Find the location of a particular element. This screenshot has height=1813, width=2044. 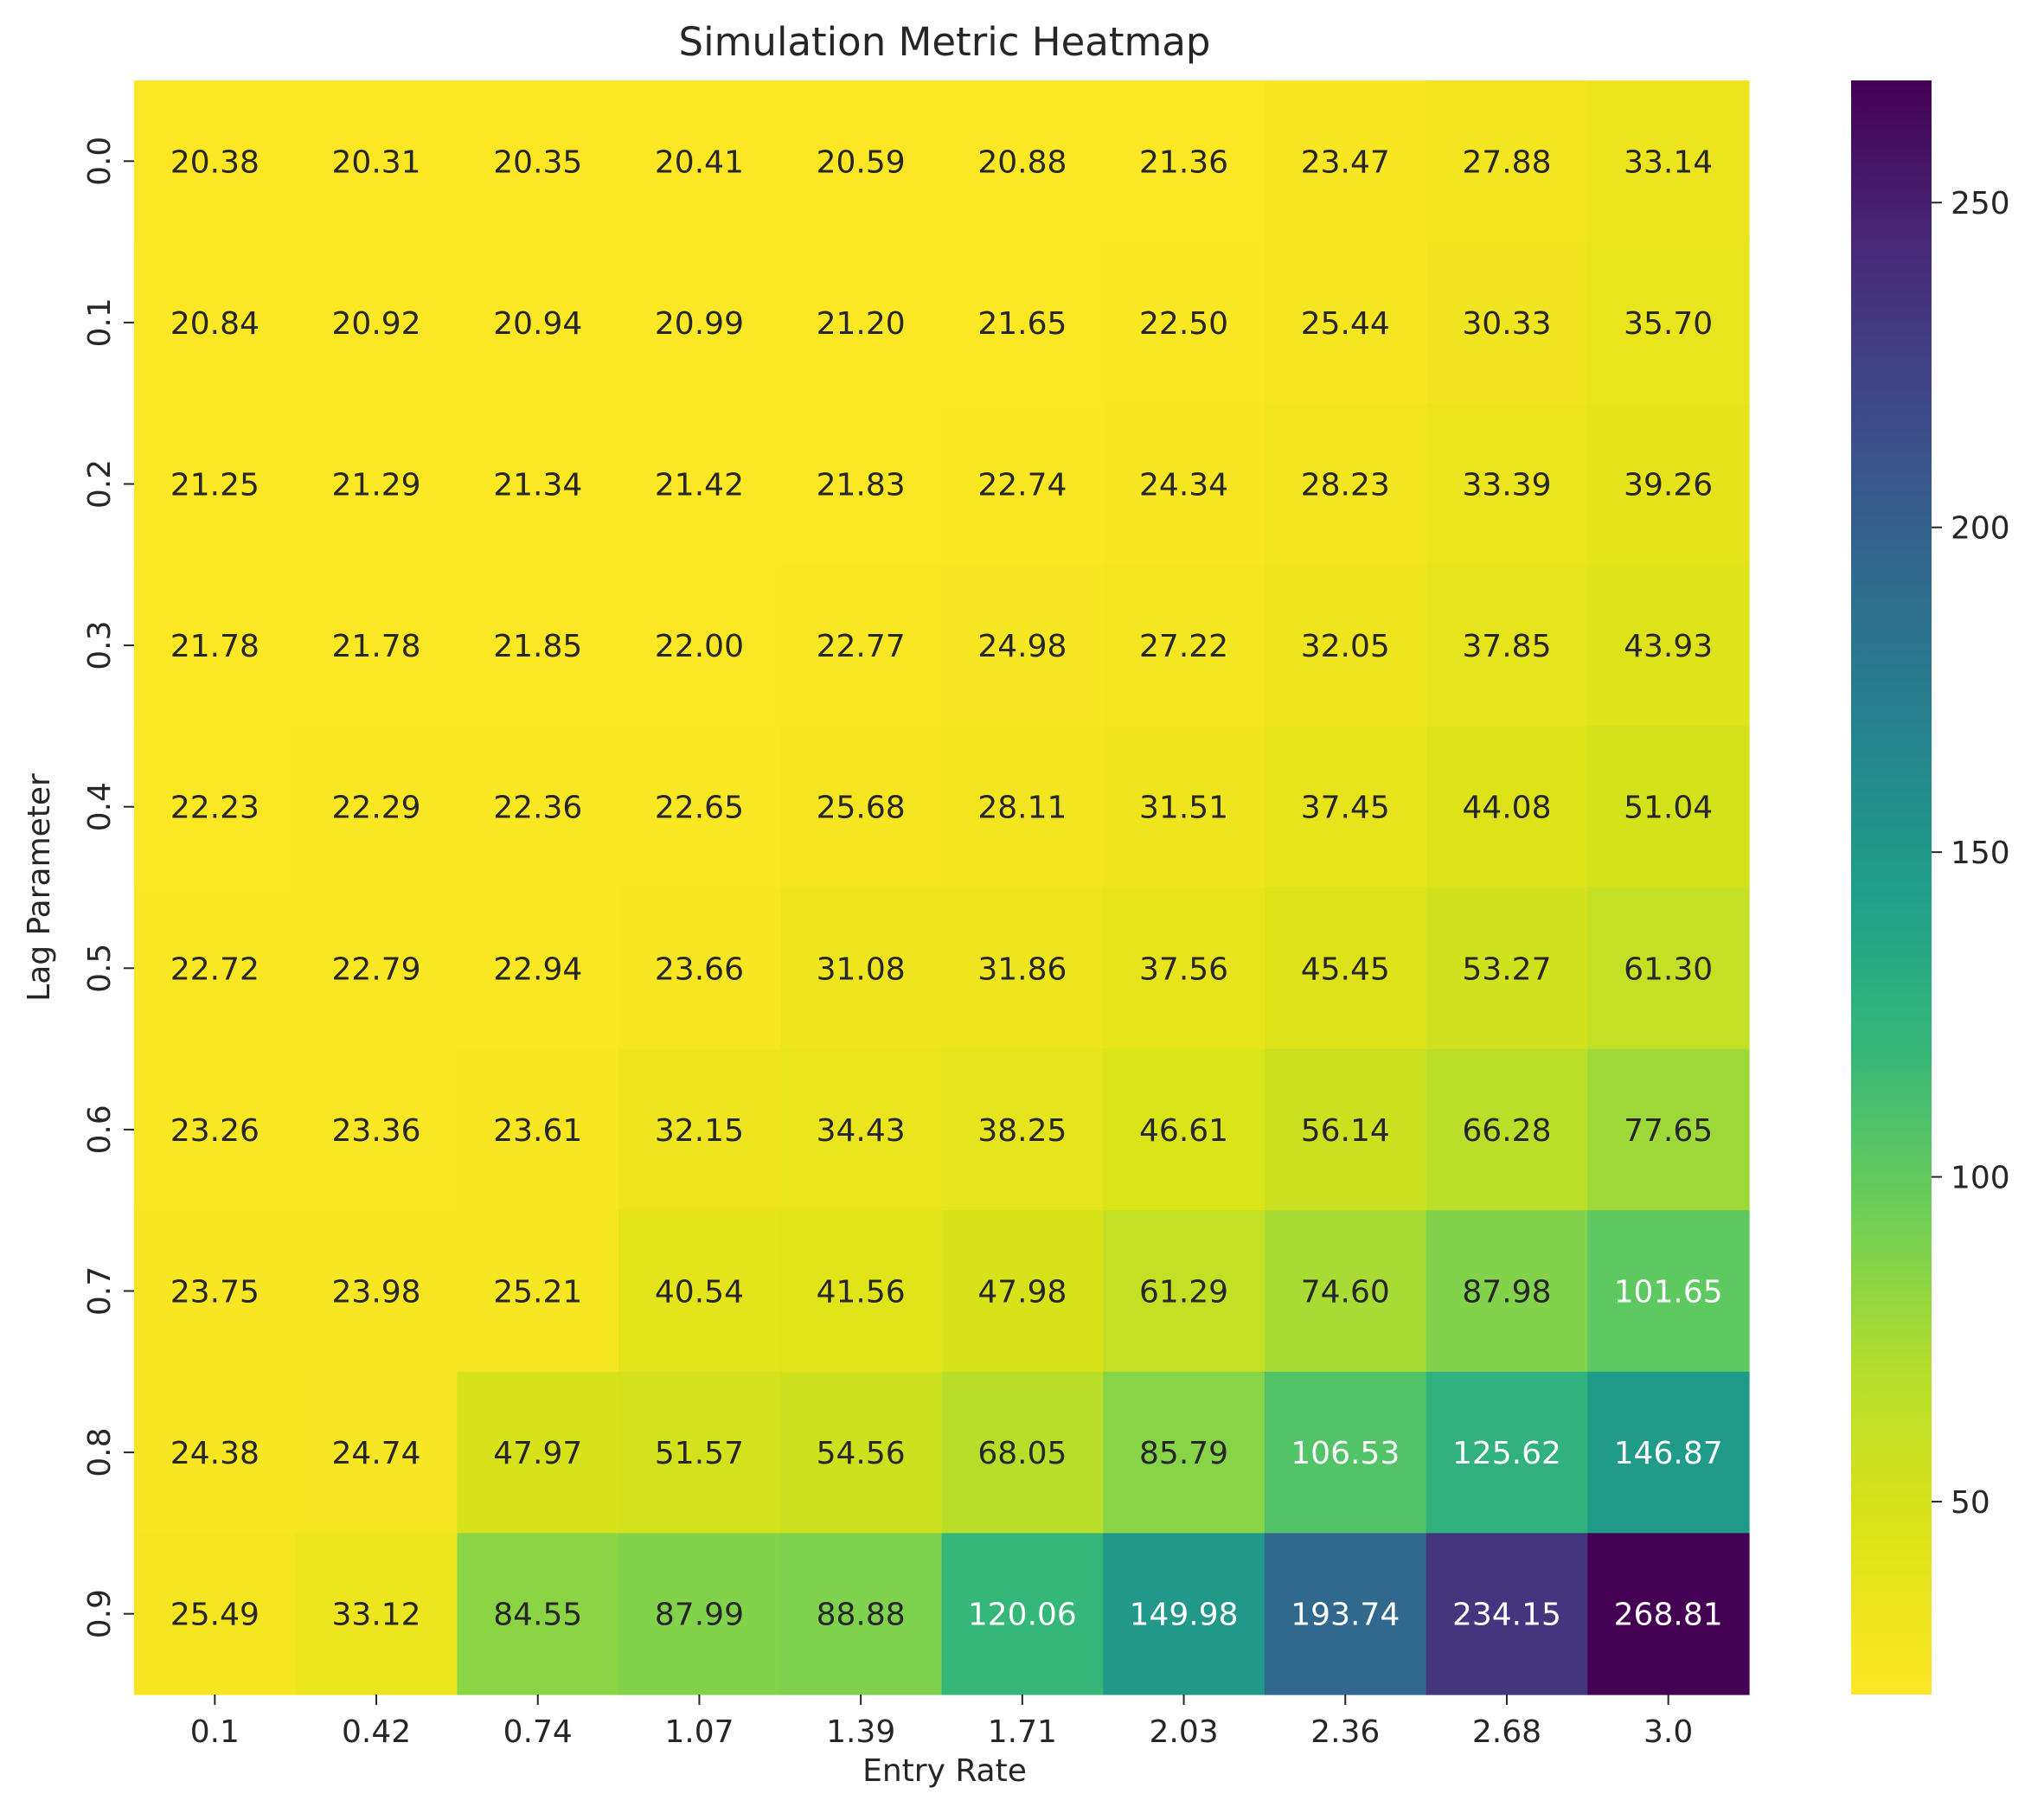

cell-value-label: 37.56 is located at coordinates (1183, 969).